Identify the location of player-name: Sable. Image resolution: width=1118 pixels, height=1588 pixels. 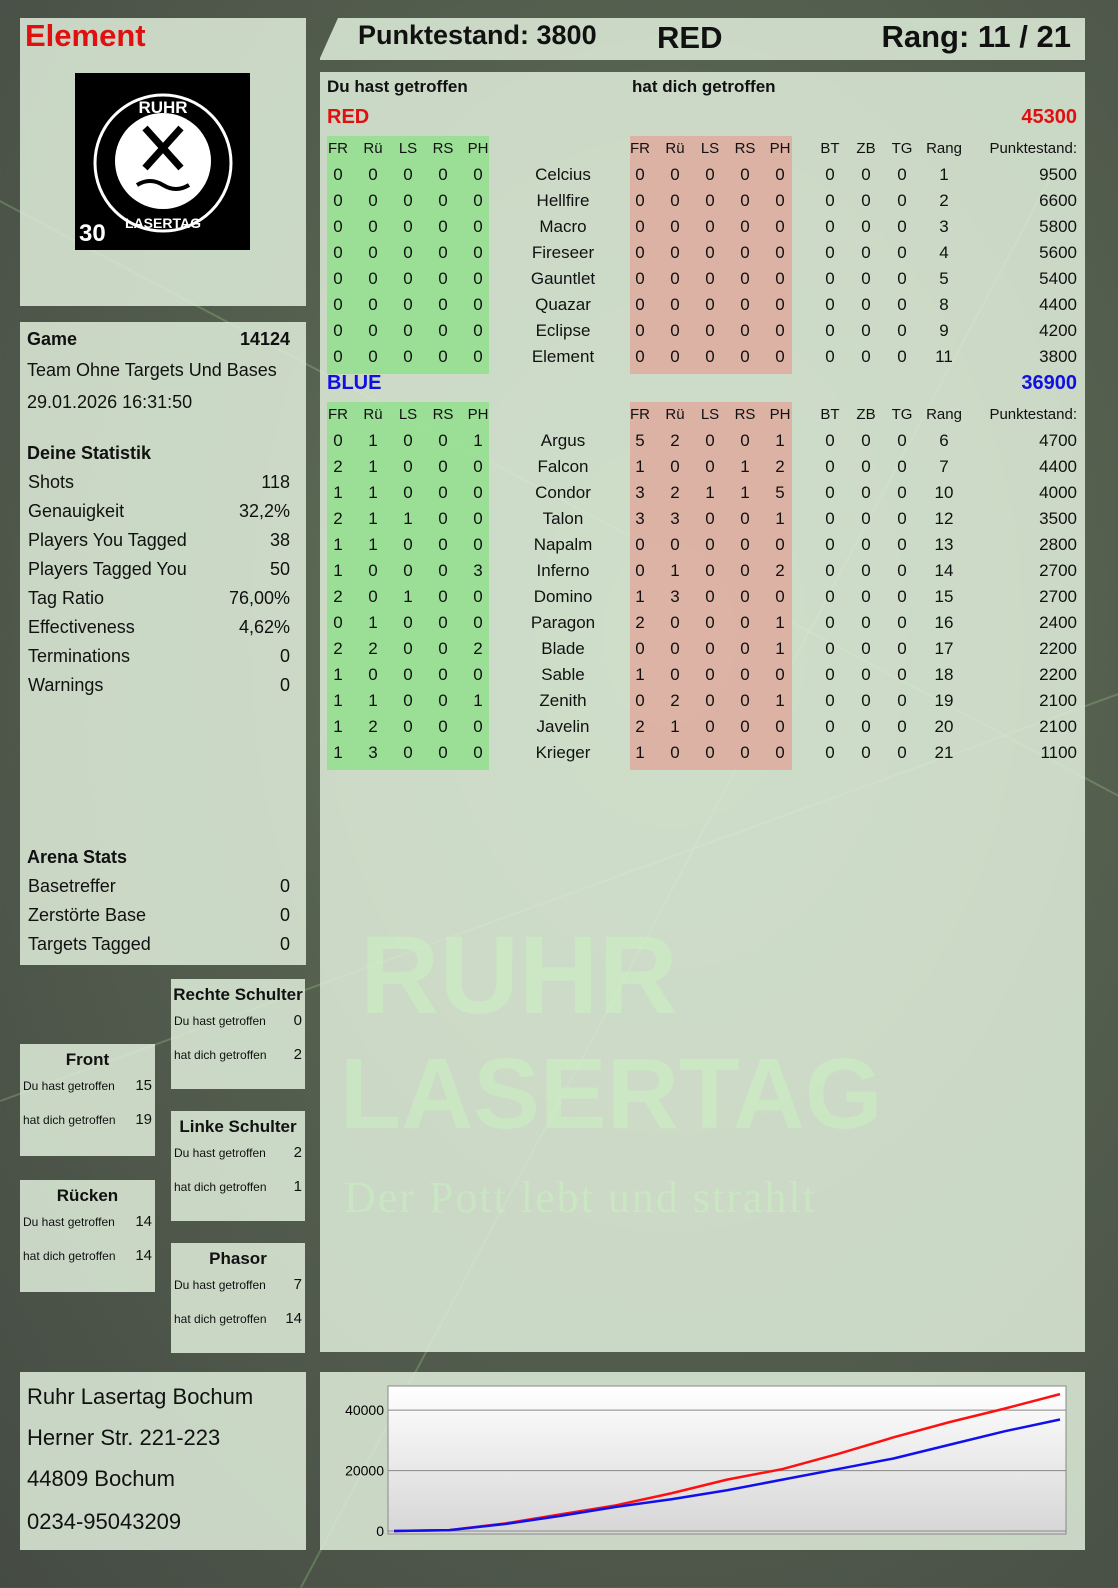
(563, 674).